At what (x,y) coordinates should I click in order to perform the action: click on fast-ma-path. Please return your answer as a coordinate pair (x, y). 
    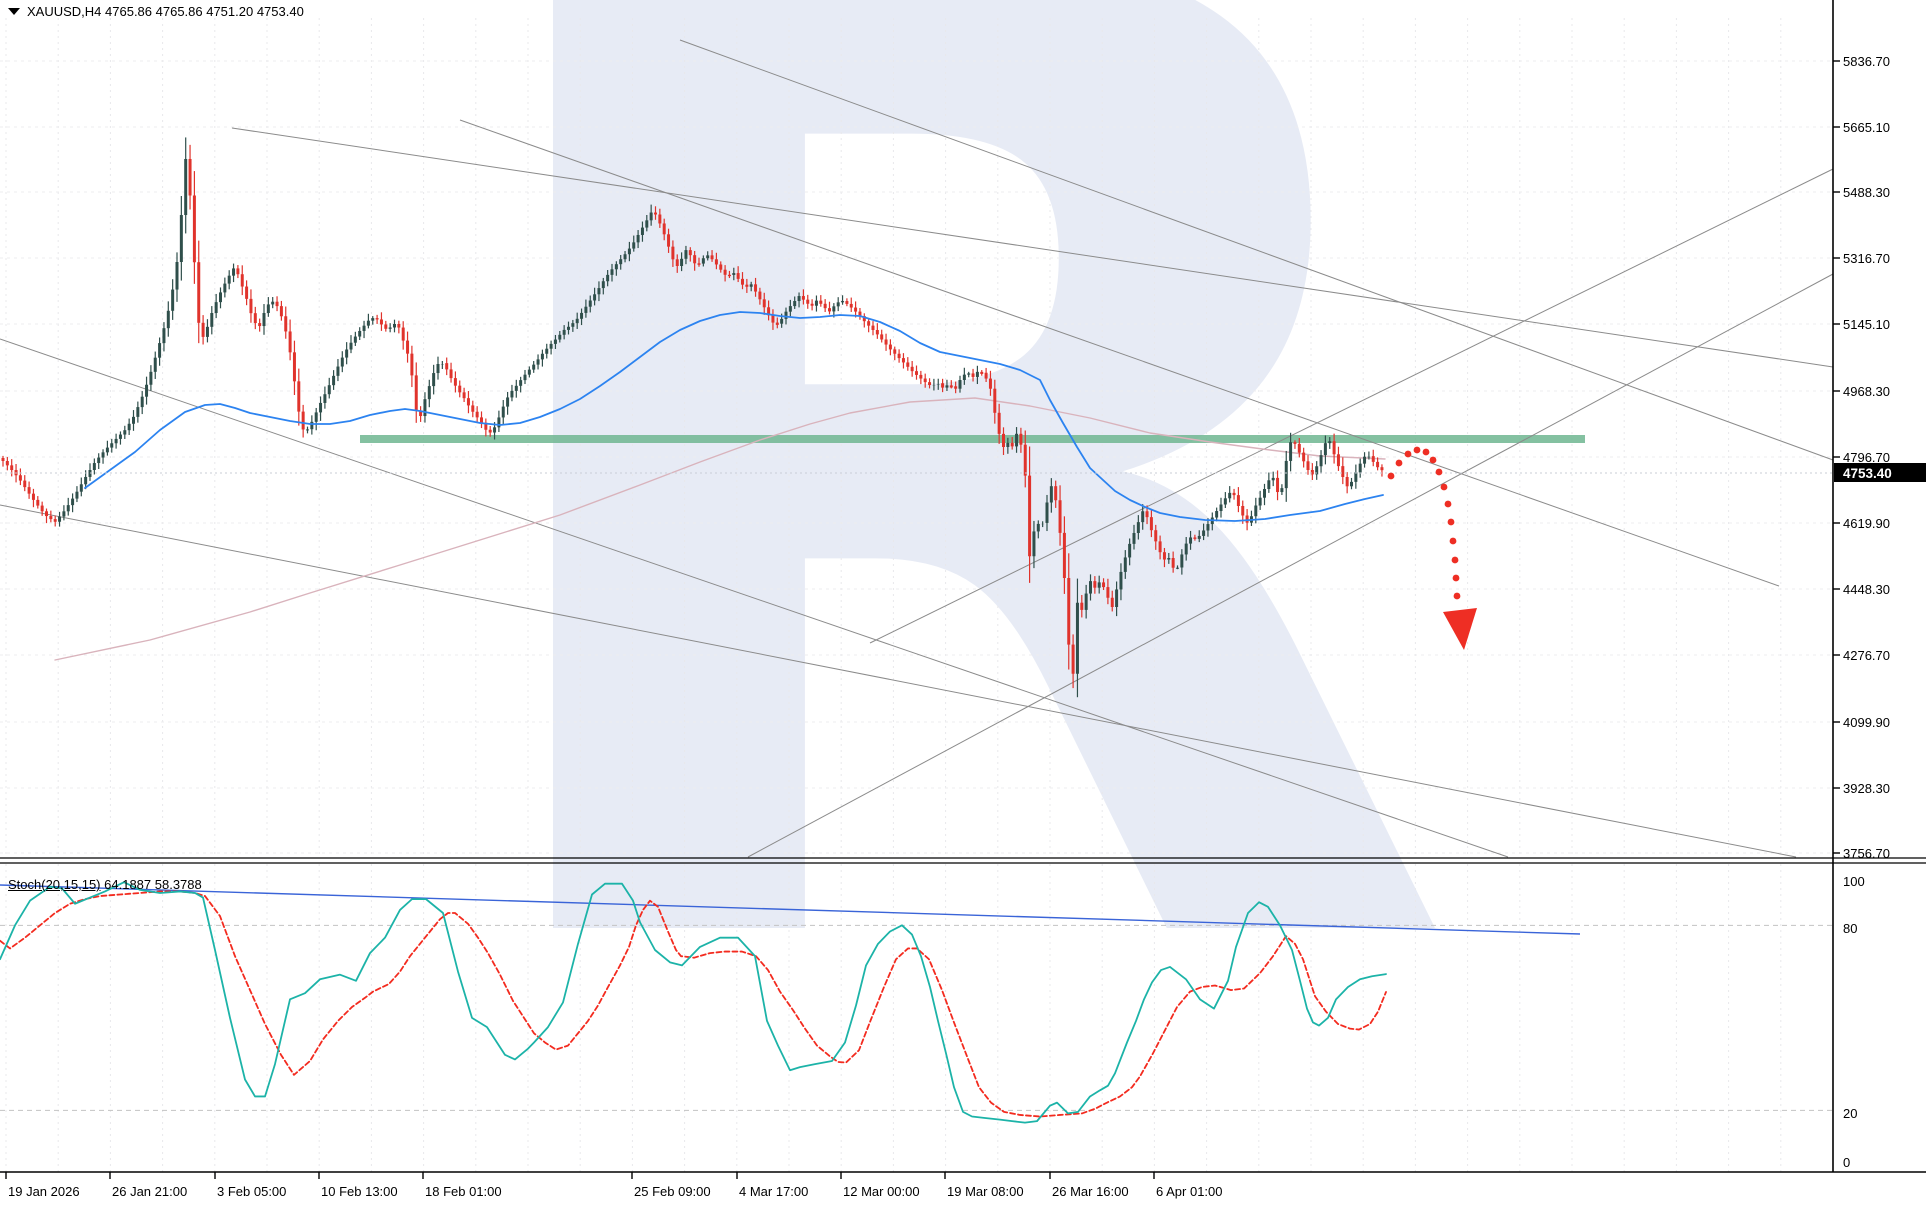
    Looking at the image, I should click on (734, 416).